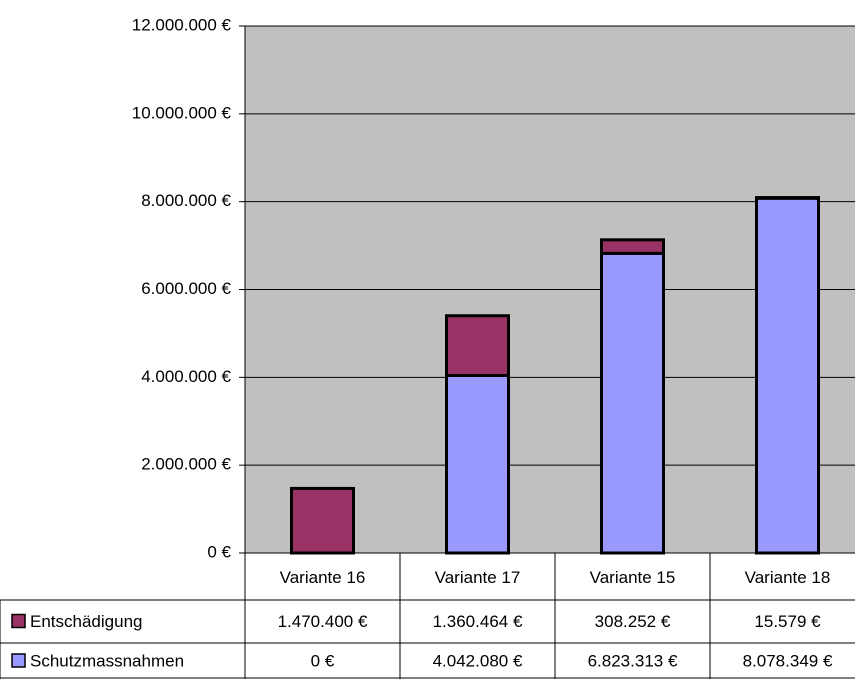 This screenshot has width=855, height=679. Describe the element at coordinates (107, 660) in the screenshot. I see `legend-label: Schutzmassnahmen` at that location.